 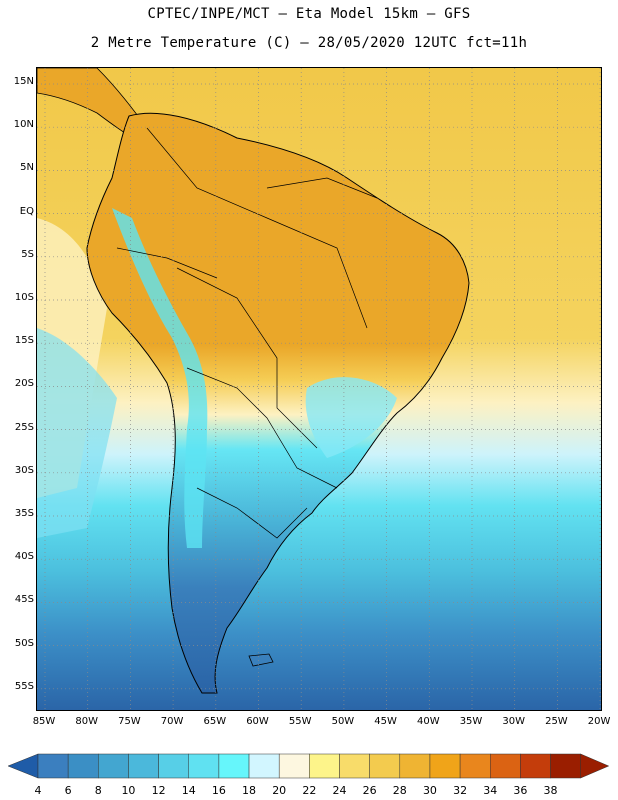 I want to click on colorbar-tick-label: 22, so click(x=309, y=790).